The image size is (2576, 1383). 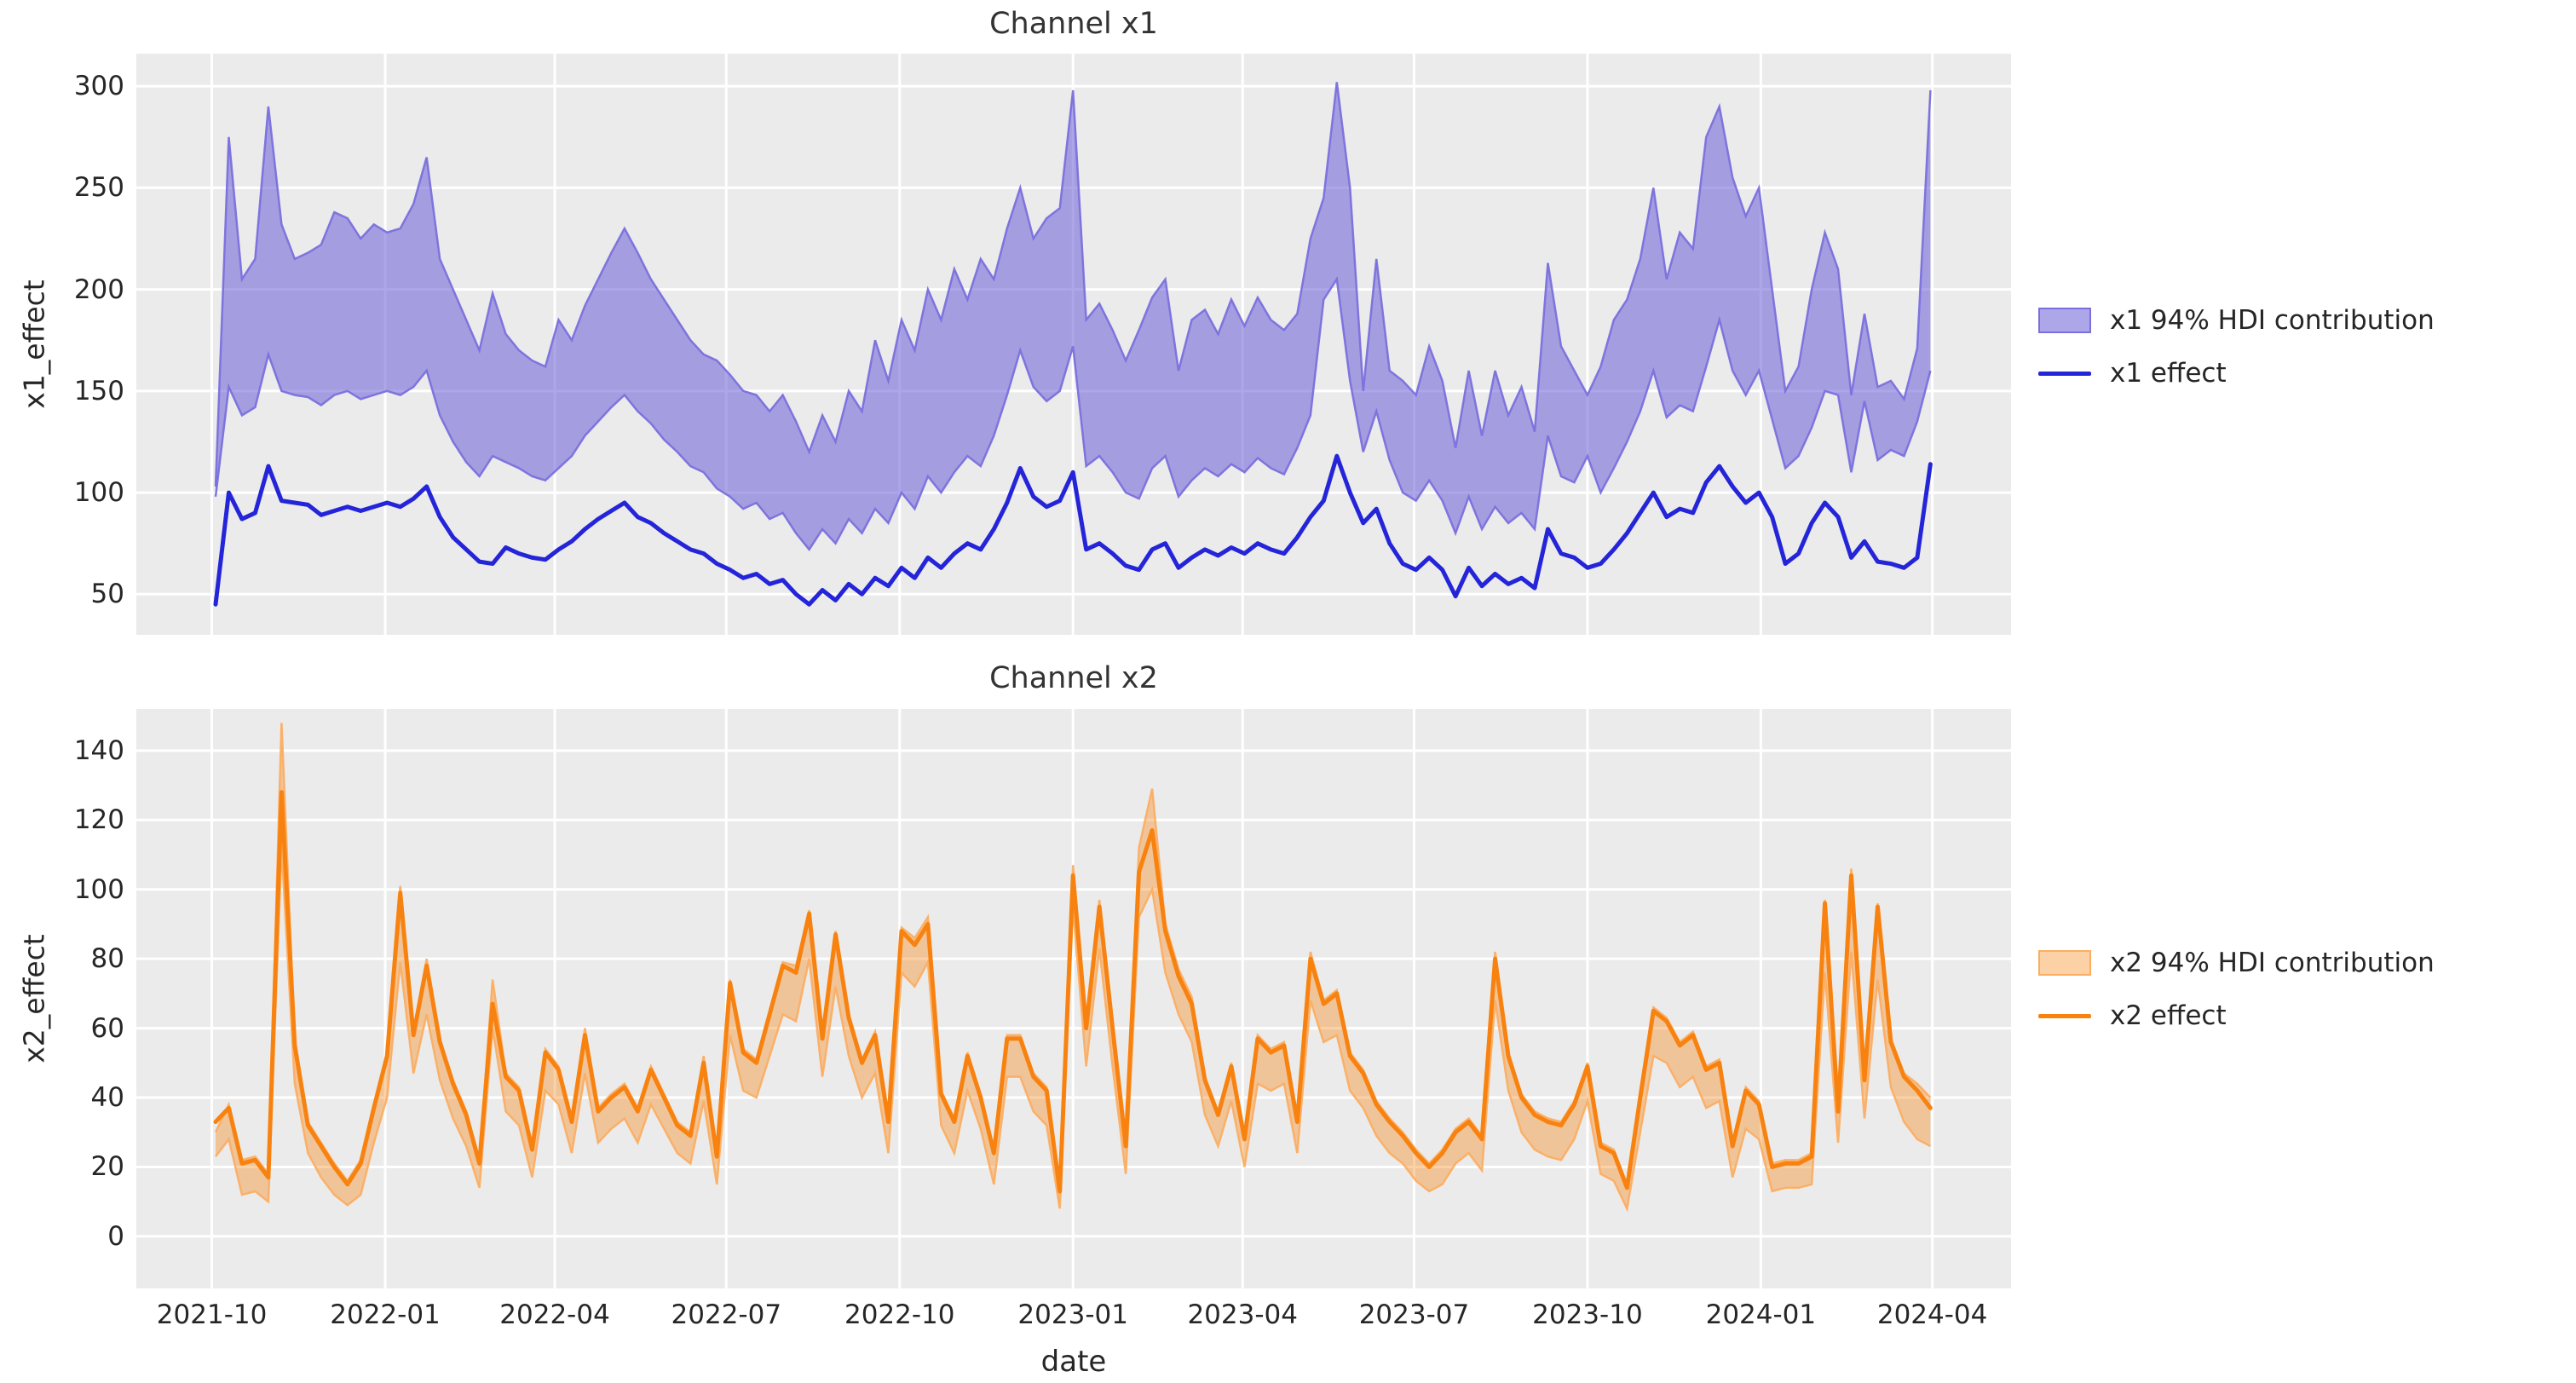 I want to click on x-tick-label: 2023-10, so click(x=1587, y=1314).